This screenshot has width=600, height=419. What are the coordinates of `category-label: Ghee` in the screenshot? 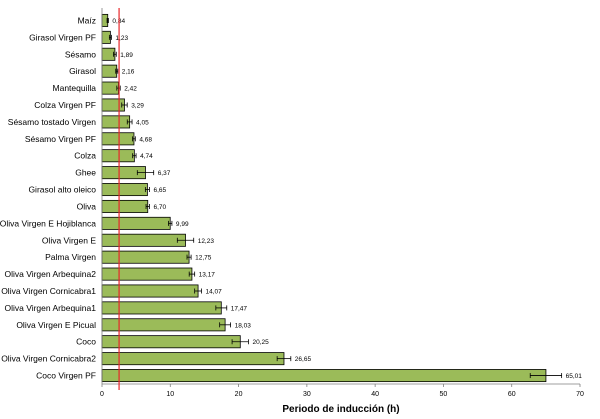 It's located at (85, 173).